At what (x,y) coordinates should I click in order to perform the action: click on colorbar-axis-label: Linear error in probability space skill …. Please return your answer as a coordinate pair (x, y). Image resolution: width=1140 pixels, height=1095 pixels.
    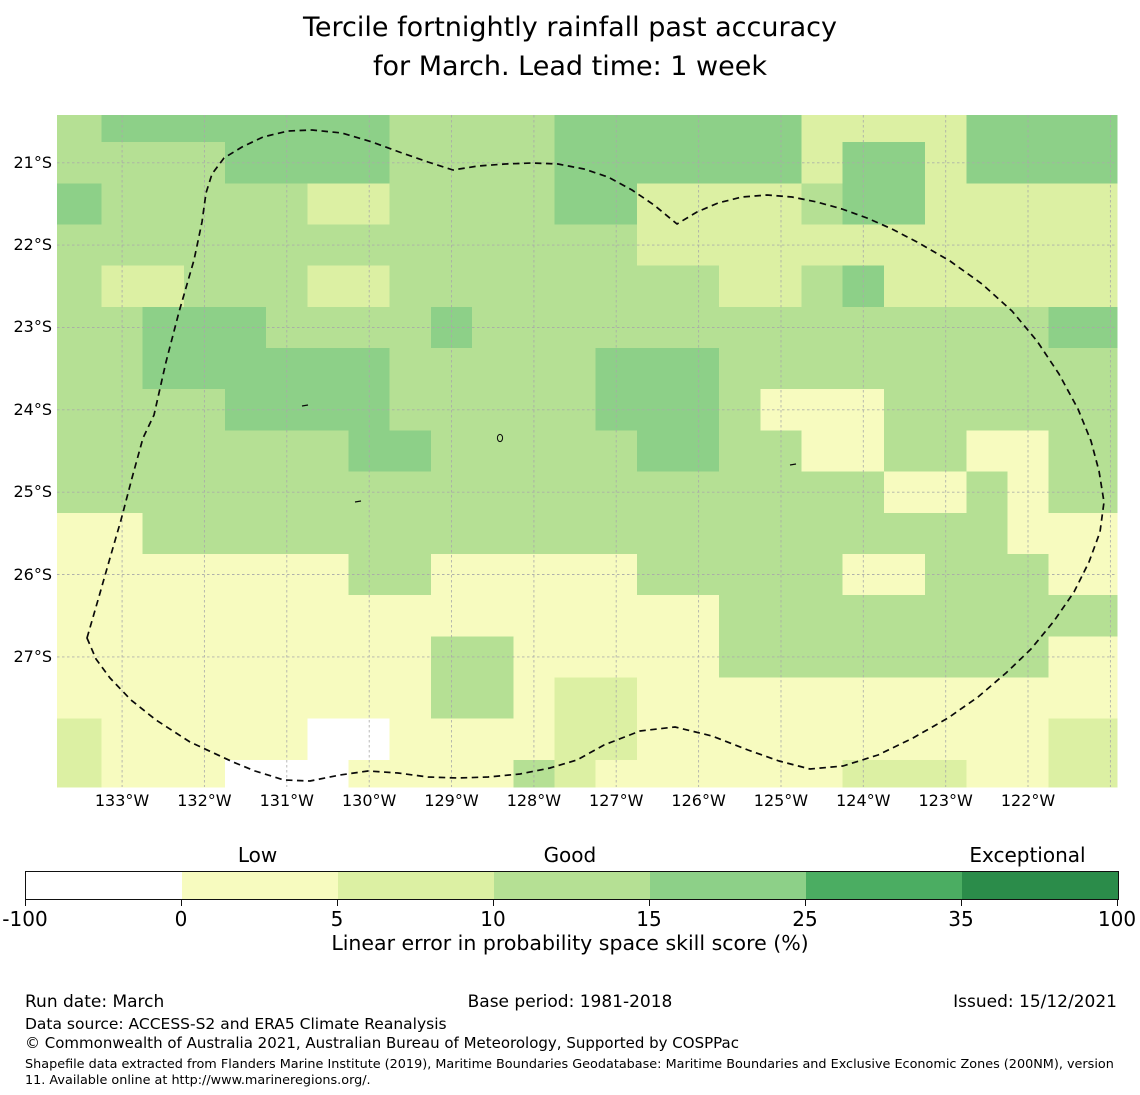
    Looking at the image, I should click on (570, 943).